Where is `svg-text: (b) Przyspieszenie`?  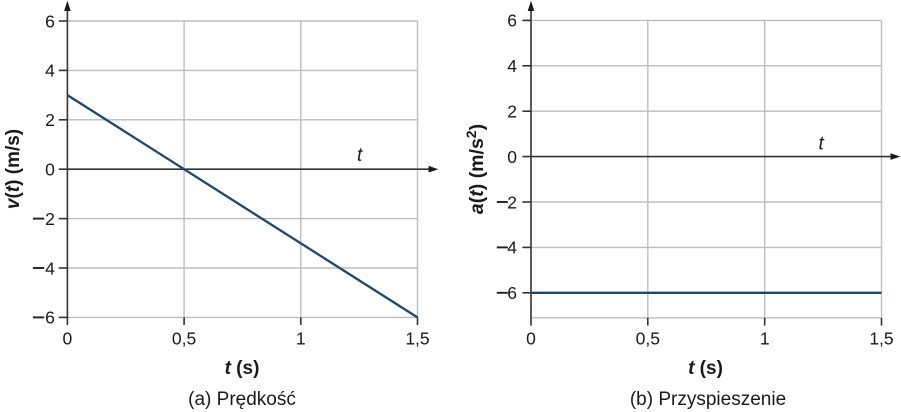 svg-text: (b) Przyspieszenie is located at coordinates (708, 399).